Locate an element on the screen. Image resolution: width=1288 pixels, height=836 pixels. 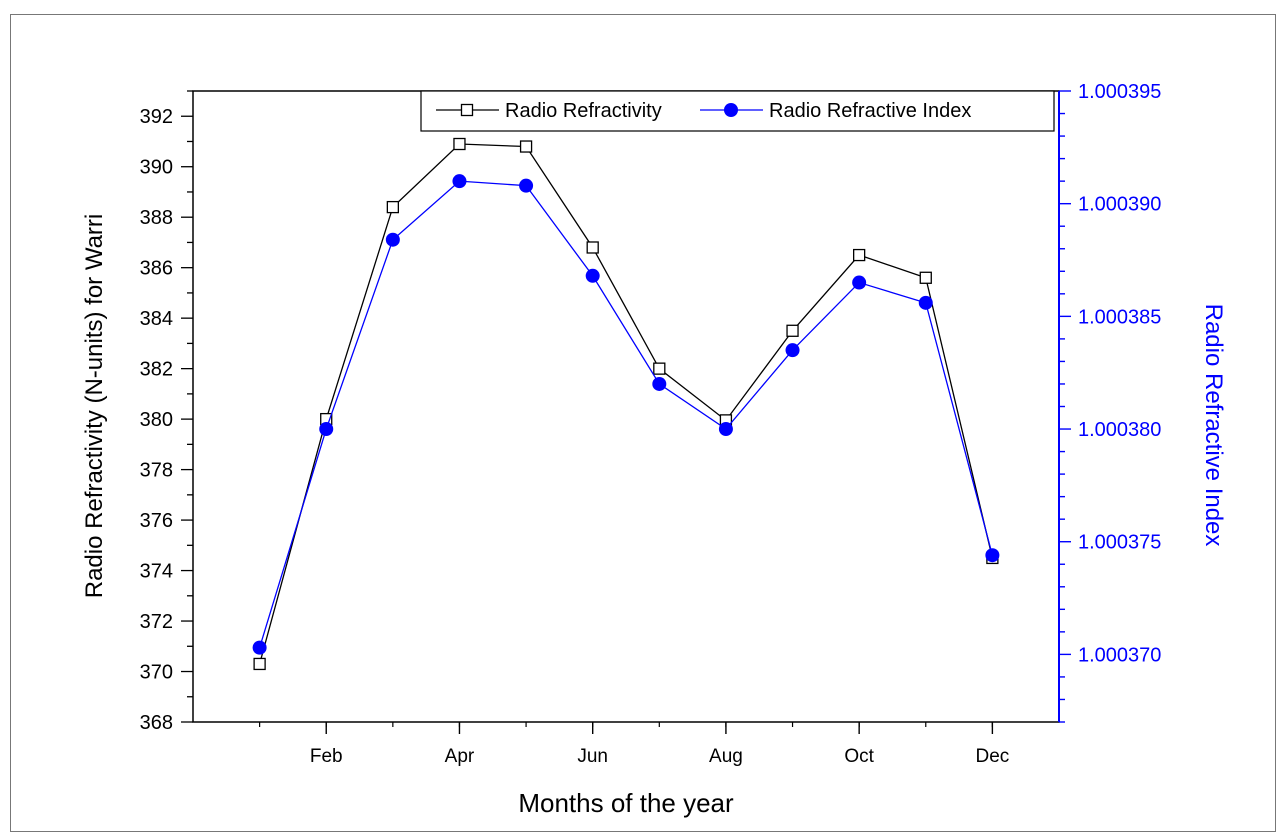
y2-tick-label: 1.000370 is located at coordinates (1119, 655).